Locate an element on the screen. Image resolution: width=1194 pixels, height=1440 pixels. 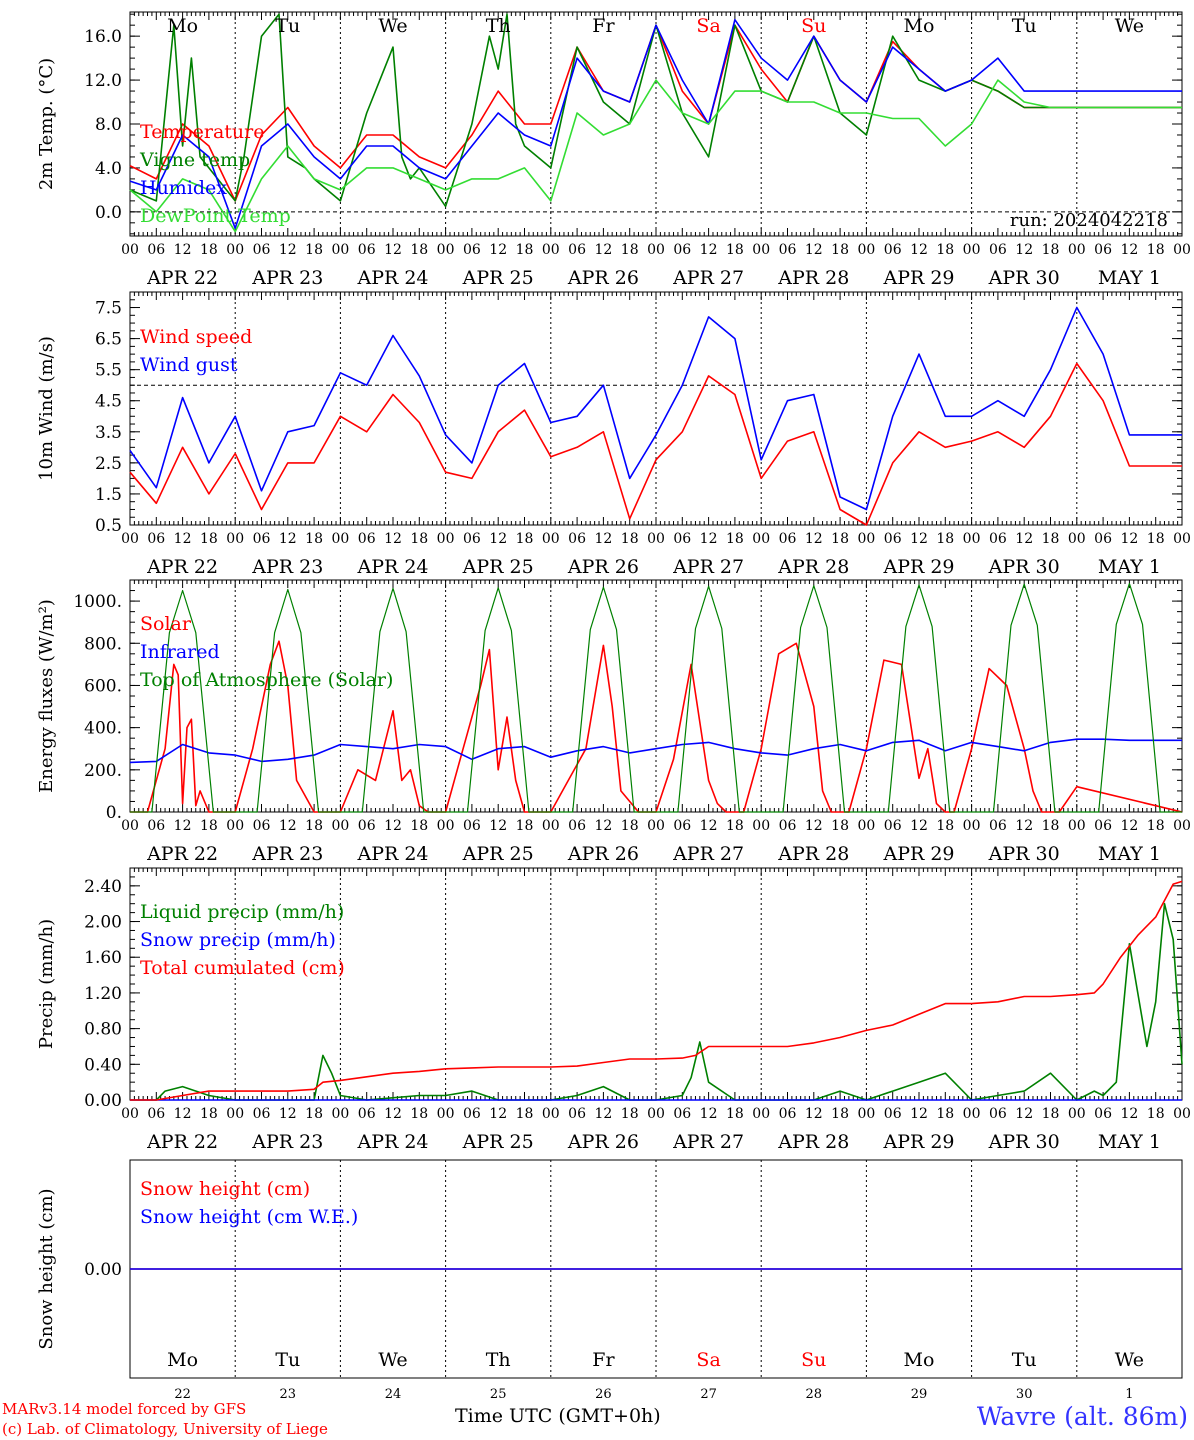
weekday-label: Sa is located at coordinates (708, 26).